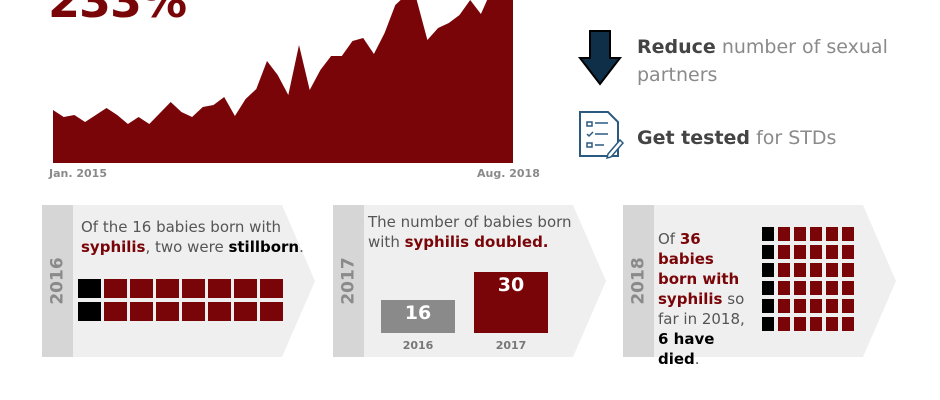 The image size is (940, 400). Describe the element at coordinates (511, 285) in the screenshot. I see `bar-value: 30` at that location.